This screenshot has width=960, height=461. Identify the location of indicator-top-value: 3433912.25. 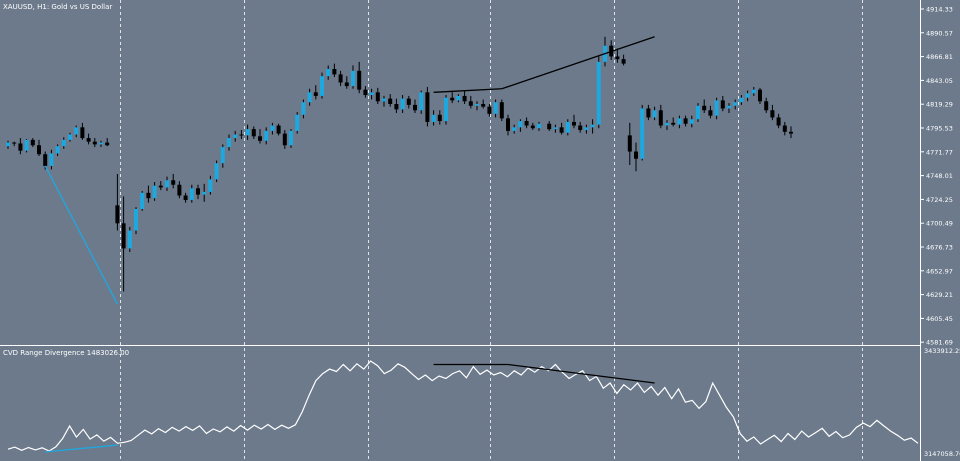
(942, 351).